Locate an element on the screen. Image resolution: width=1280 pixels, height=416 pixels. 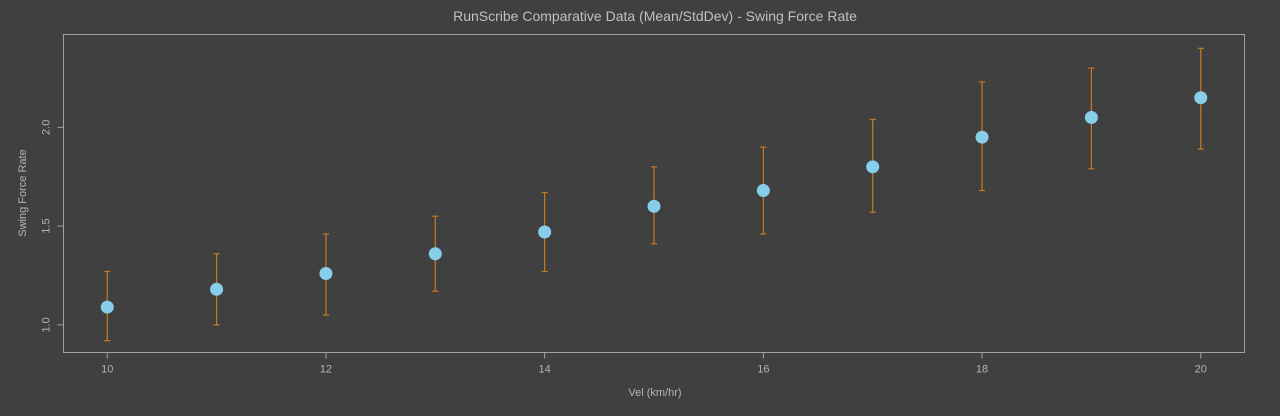
x-tick-label: 20 is located at coordinates (1201, 370).